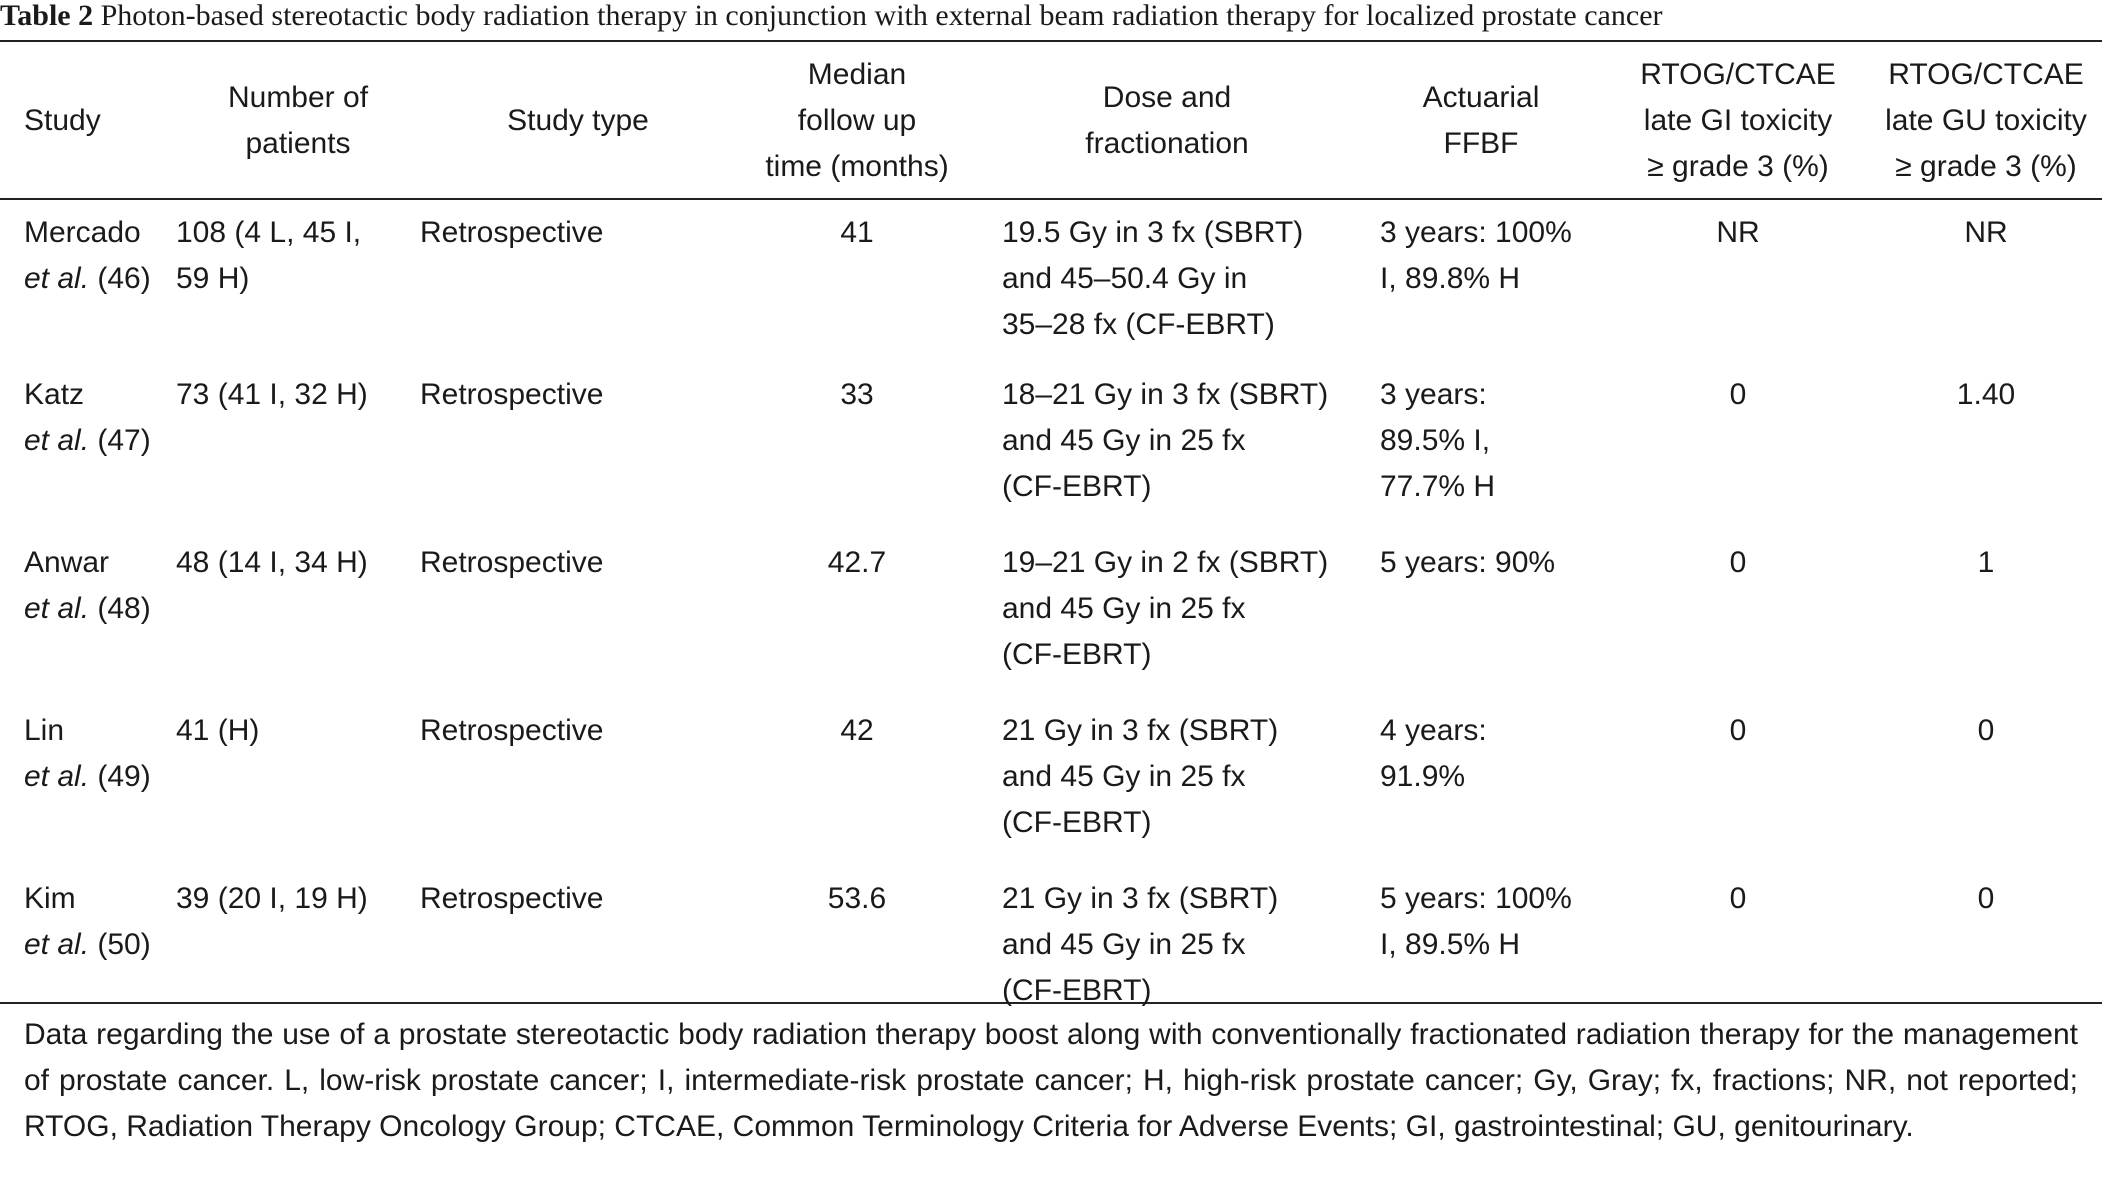 The height and width of the screenshot is (1191, 2102). I want to click on cell-ffbf: 4 years: 91.9%, so click(1433, 753).